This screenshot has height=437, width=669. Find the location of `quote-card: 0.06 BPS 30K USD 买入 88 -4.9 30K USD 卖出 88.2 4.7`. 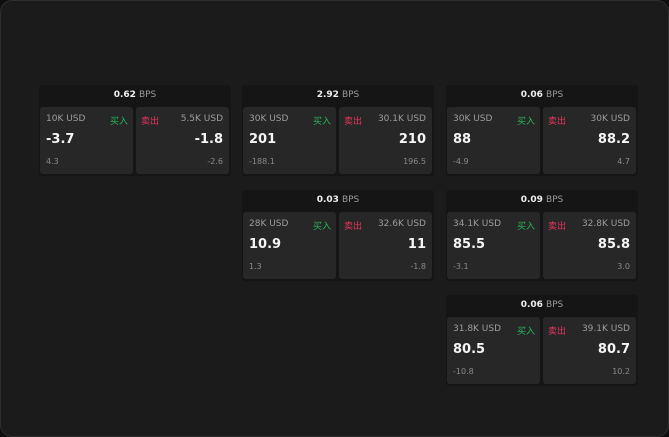

quote-card: 0.06 BPS 30K USD 买入 88 -4.9 30K USD 卖出 88.2 4.7 is located at coordinates (542, 130).